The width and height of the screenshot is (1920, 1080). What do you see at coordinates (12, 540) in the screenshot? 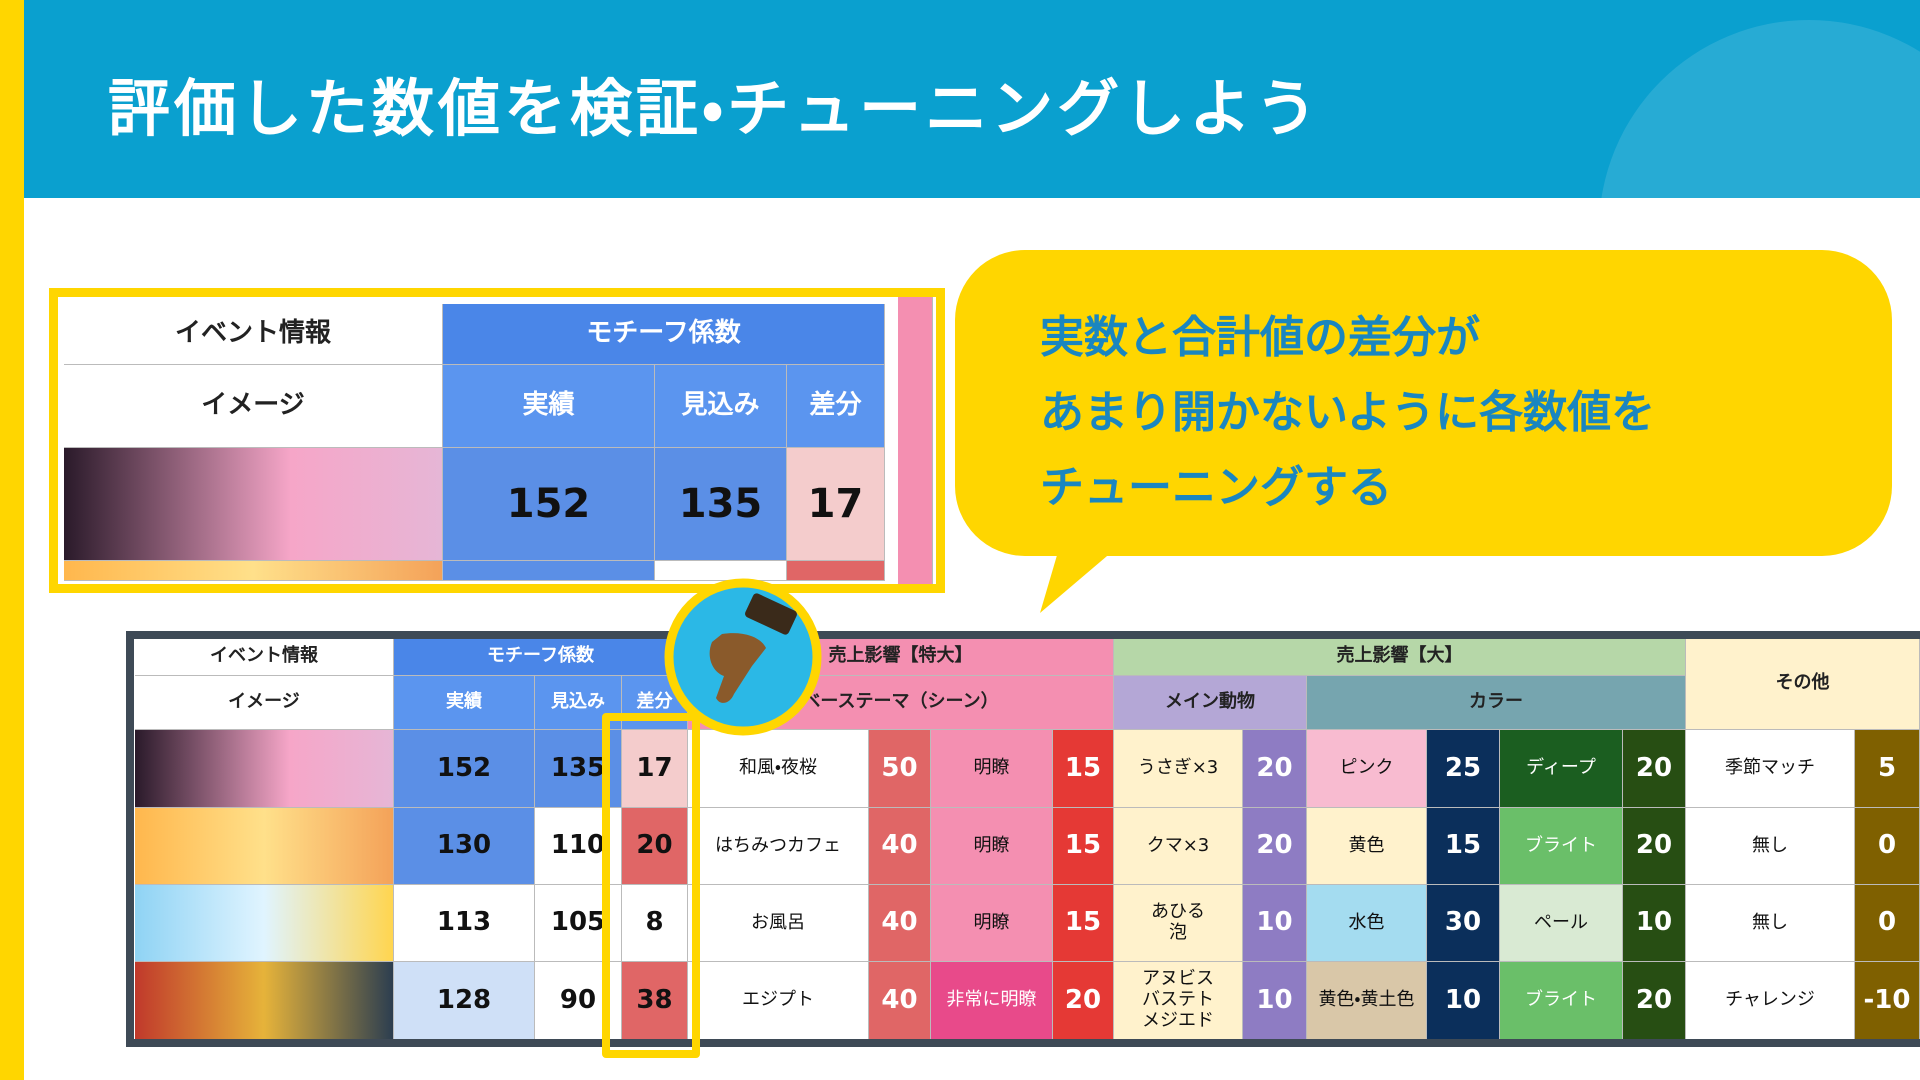
I see `left-bar` at bounding box center [12, 540].